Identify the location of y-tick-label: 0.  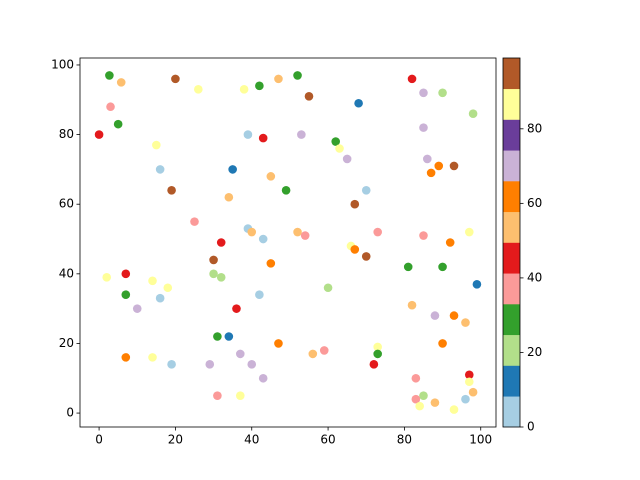
(70, 413).